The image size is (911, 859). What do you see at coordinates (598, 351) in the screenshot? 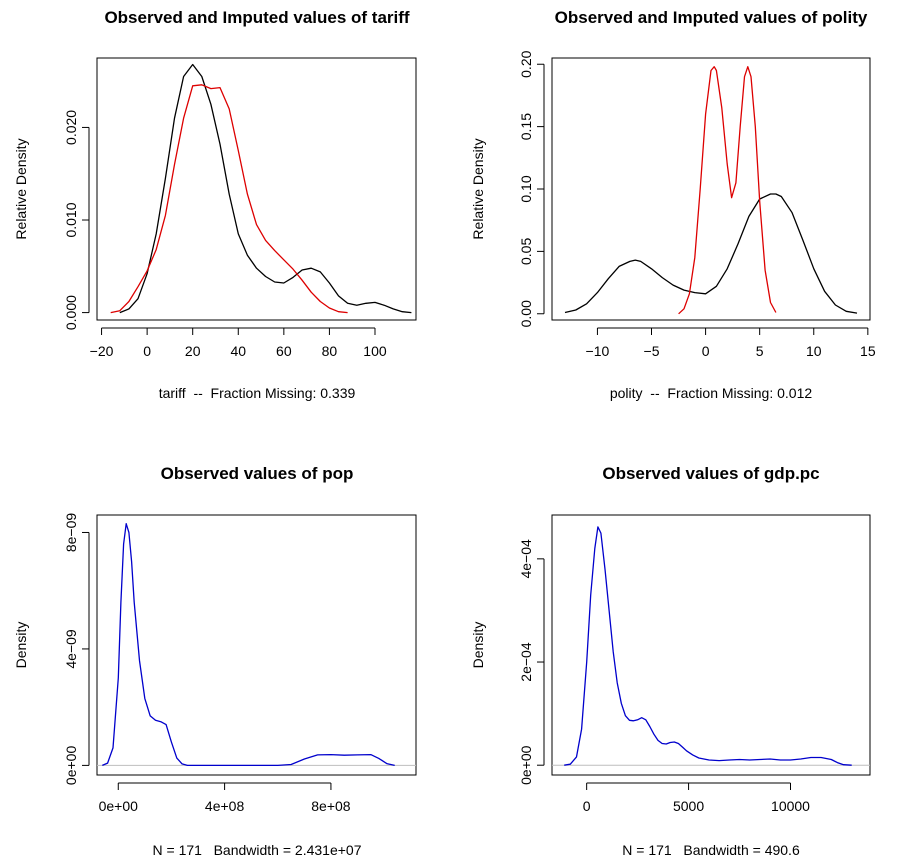
I see `x-tick-label: −10` at bounding box center [598, 351].